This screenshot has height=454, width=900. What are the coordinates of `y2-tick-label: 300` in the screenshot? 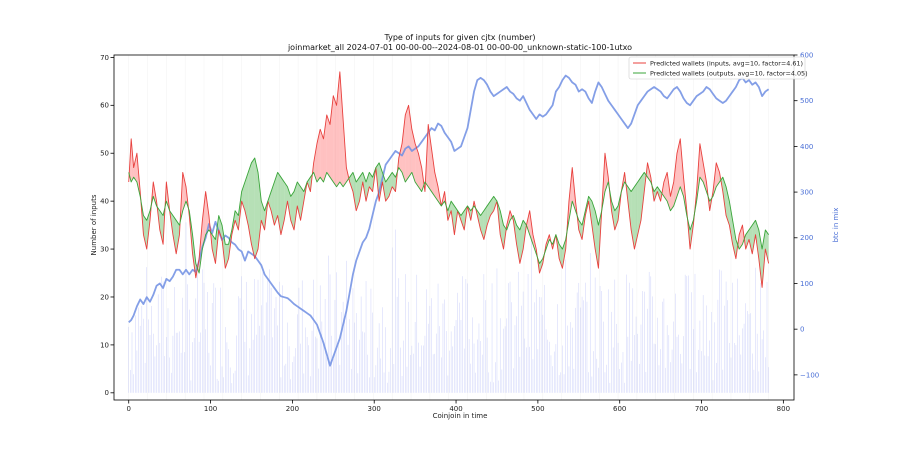 It's located at (806, 192).